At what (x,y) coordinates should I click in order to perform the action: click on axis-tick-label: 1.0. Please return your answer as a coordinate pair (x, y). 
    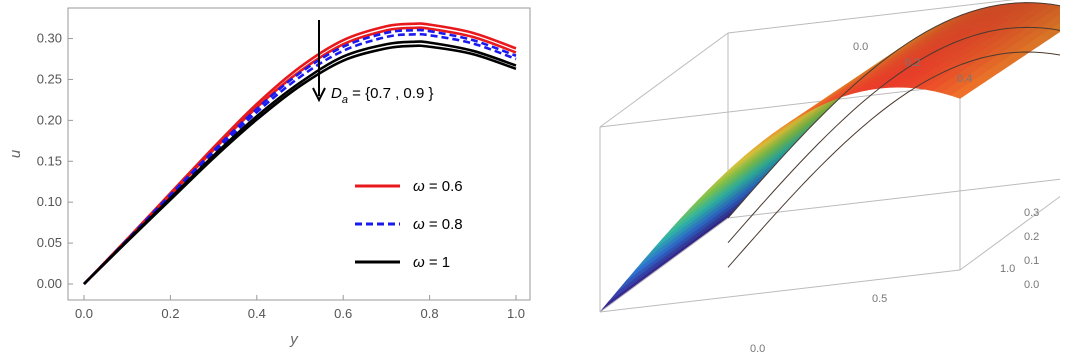
    Looking at the image, I should click on (1007, 269).